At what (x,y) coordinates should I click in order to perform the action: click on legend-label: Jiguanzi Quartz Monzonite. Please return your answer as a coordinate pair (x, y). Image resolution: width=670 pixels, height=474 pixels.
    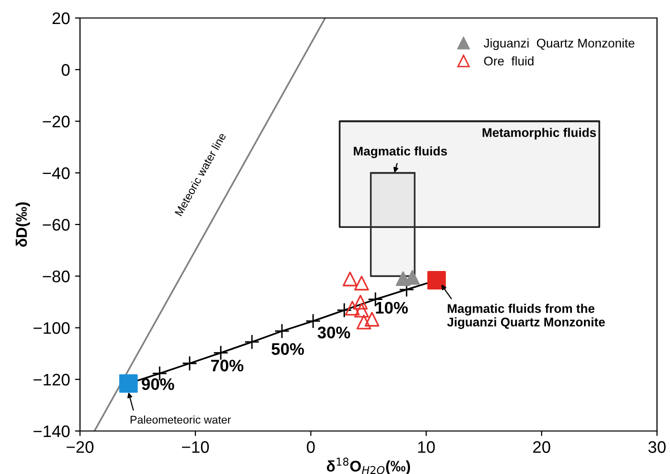
    Looking at the image, I should click on (559, 44).